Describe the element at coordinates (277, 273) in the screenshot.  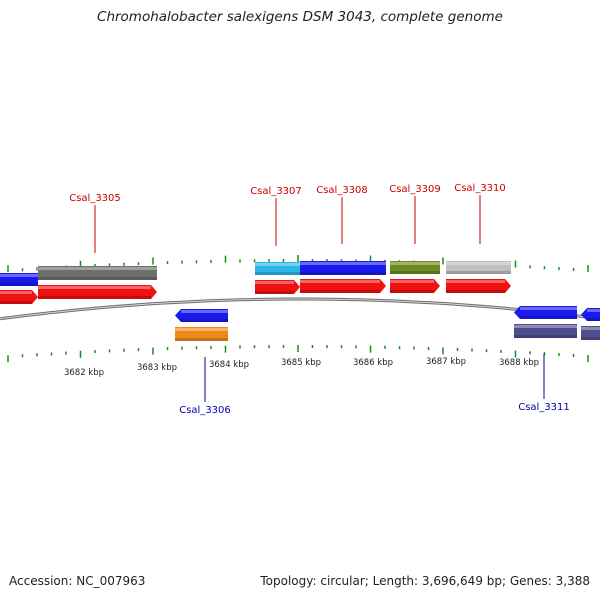
I see `feature-cyan-3307-shade` at that location.